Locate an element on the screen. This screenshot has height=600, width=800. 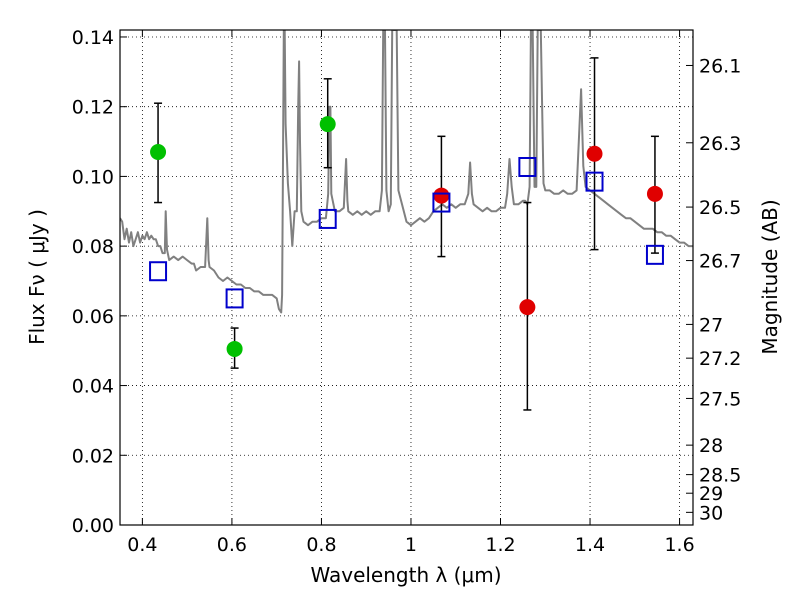
y-tick-label: 0.06 is located at coordinates (93, 317).